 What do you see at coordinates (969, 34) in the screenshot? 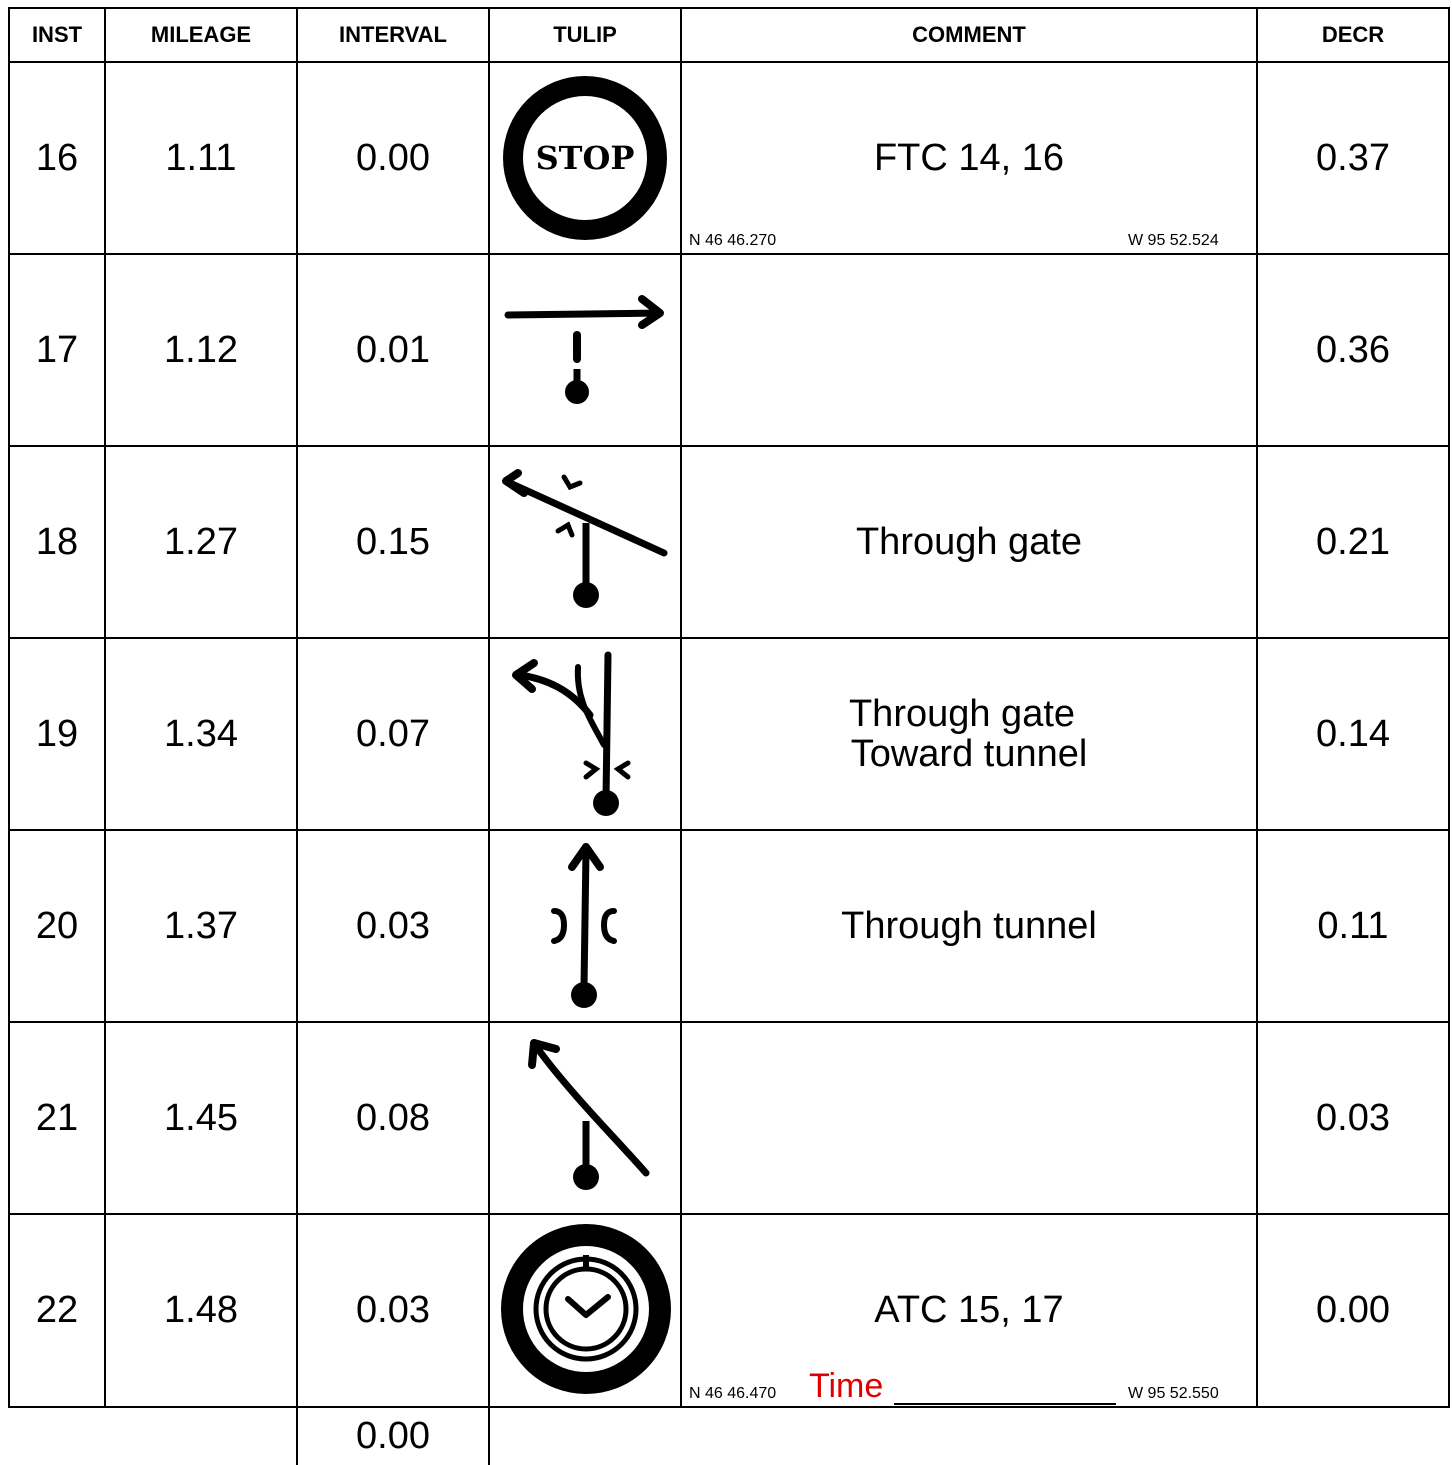
I see `header-comment: COMMENT` at bounding box center [969, 34].